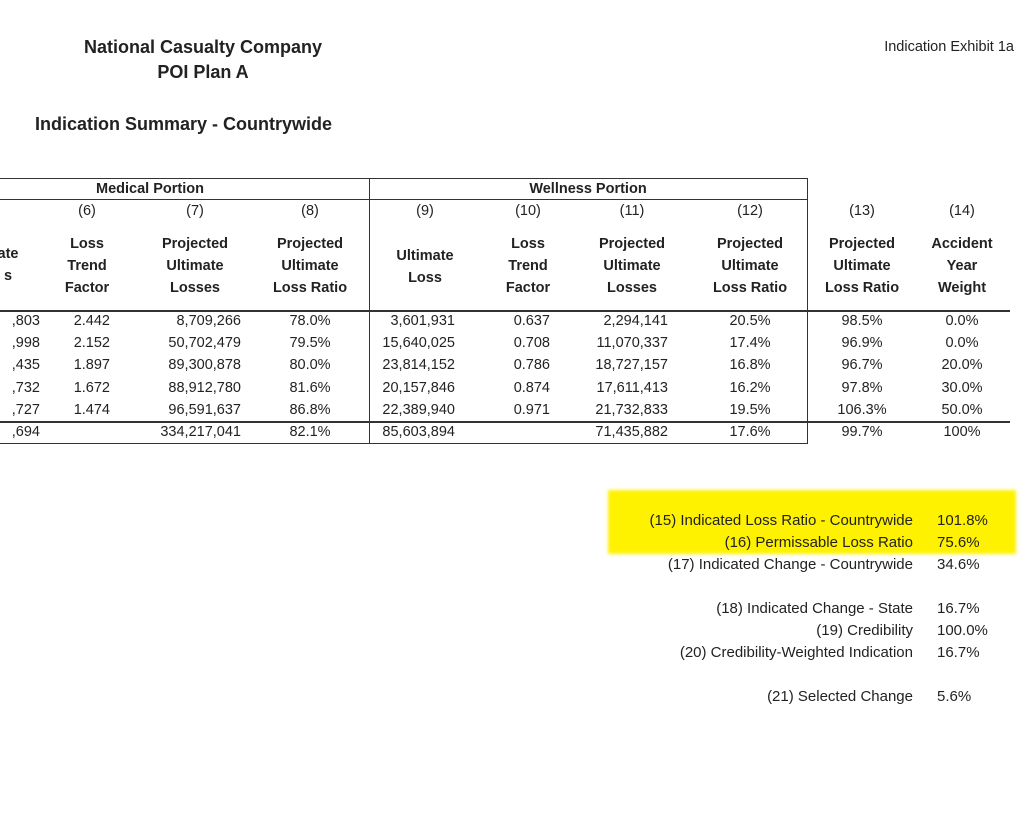 This screenshot has width=1024, height=819. What do you see at coordinates (310, 432) in the screenshot?
I see `total-cell: 82.1%` at bounding box center [310, 432].